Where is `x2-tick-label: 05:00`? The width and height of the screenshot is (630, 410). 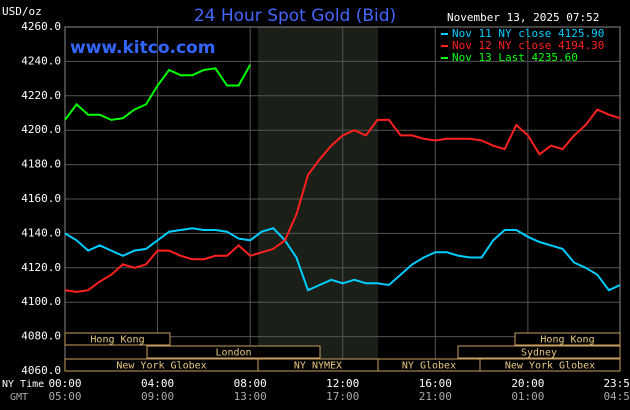
x2-tick-label: 05:00 is located at coordinates (64, 396).